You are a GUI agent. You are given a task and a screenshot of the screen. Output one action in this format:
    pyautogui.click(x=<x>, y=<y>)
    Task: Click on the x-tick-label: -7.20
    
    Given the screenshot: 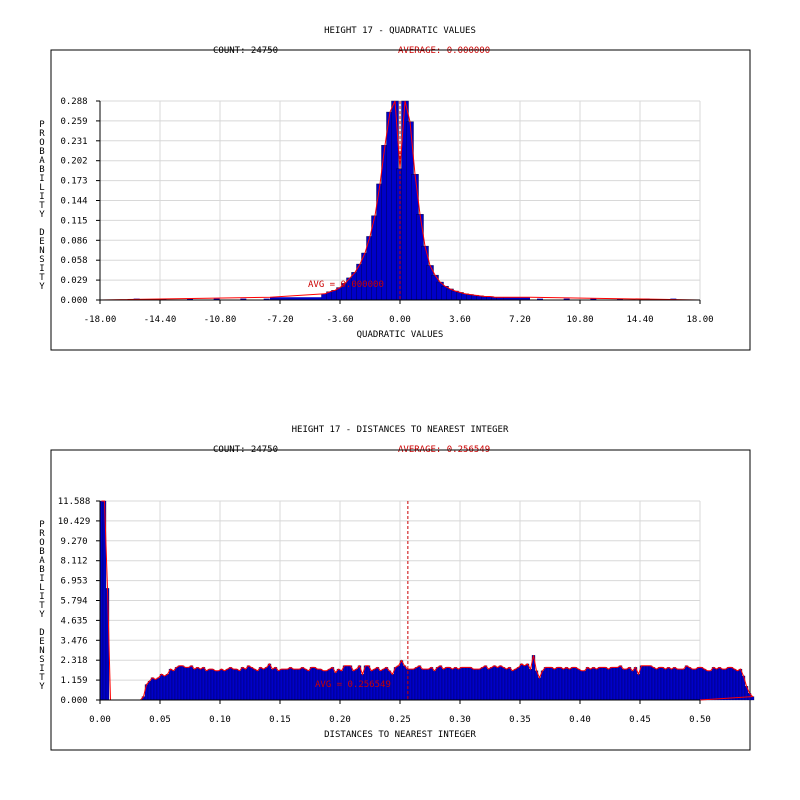 What is the action you would take?
    pyautogui.click(x=279, y=320)
    